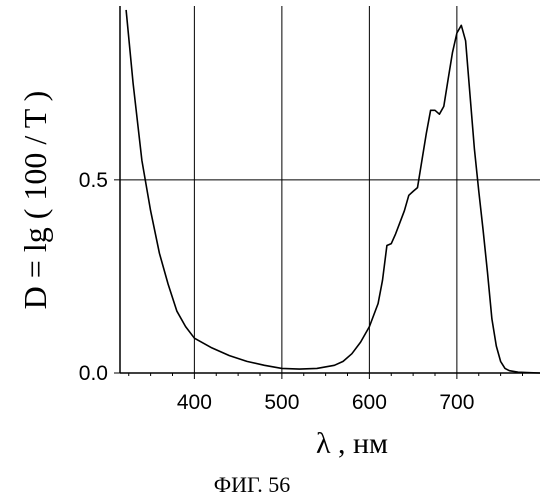 This screenshot has width=540, height=499. Describe the element at coordinates (281, 402) in the screenshot. I see `x-tick-label-1: 500` at that location.